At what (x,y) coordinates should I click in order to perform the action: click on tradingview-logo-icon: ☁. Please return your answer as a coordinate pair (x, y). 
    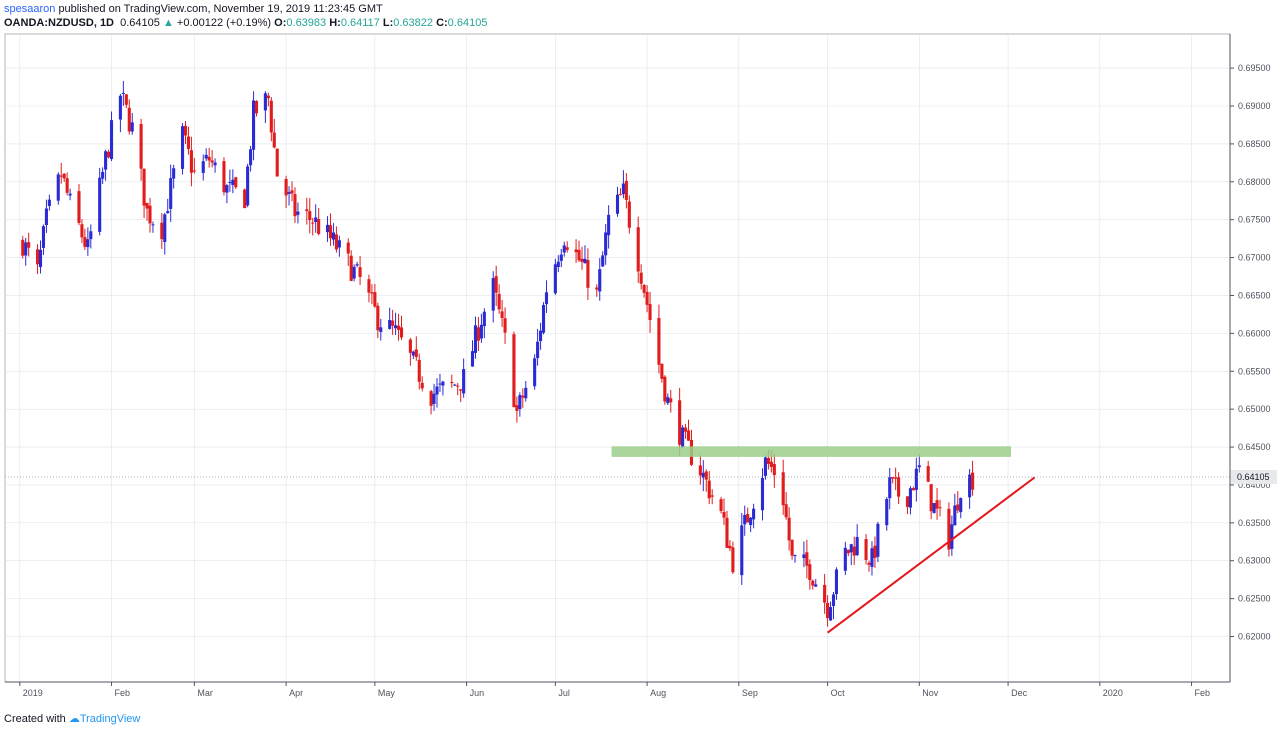
    Looking at the image, I should click on (74, 719).